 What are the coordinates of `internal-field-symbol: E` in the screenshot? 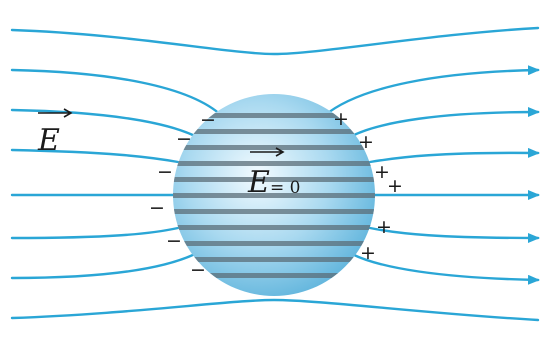 It's located at (258, 182).